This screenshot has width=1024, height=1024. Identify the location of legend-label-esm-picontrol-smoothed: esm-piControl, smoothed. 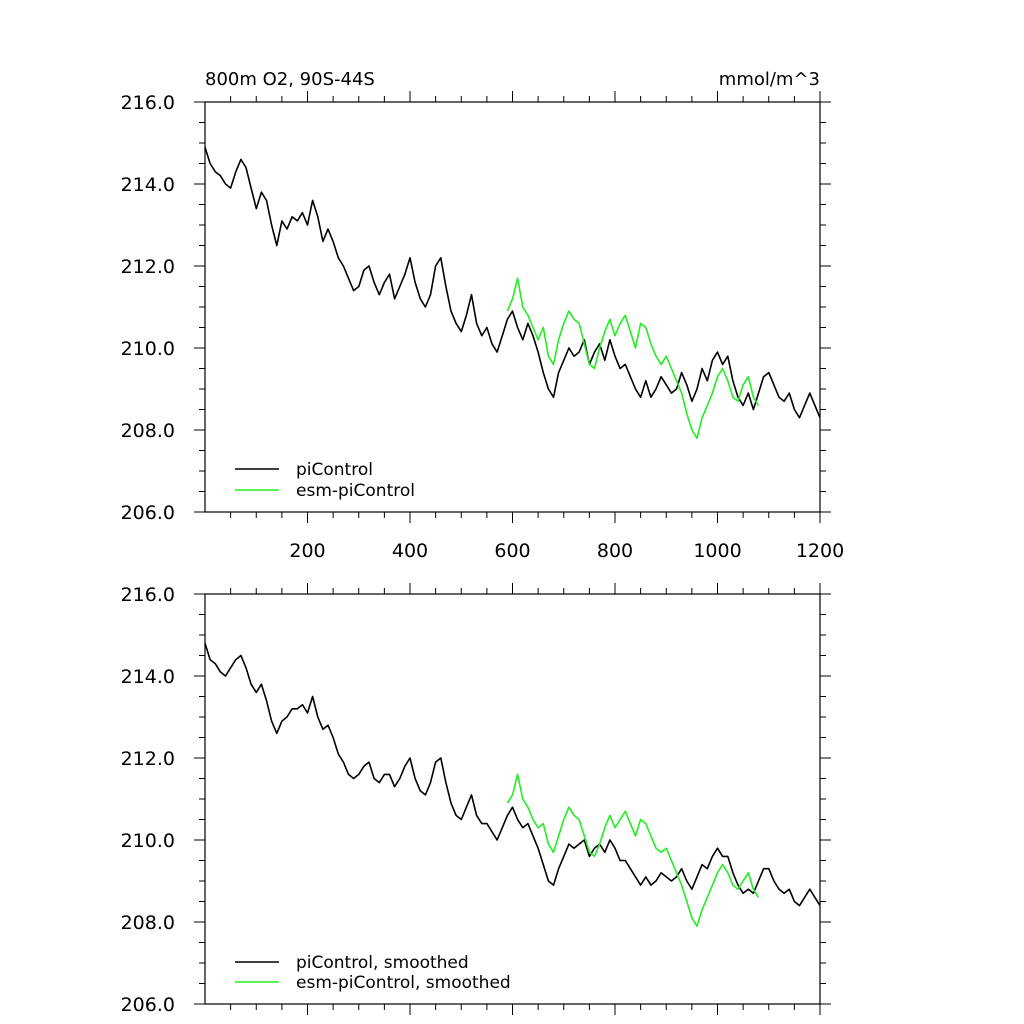
(403, 983).